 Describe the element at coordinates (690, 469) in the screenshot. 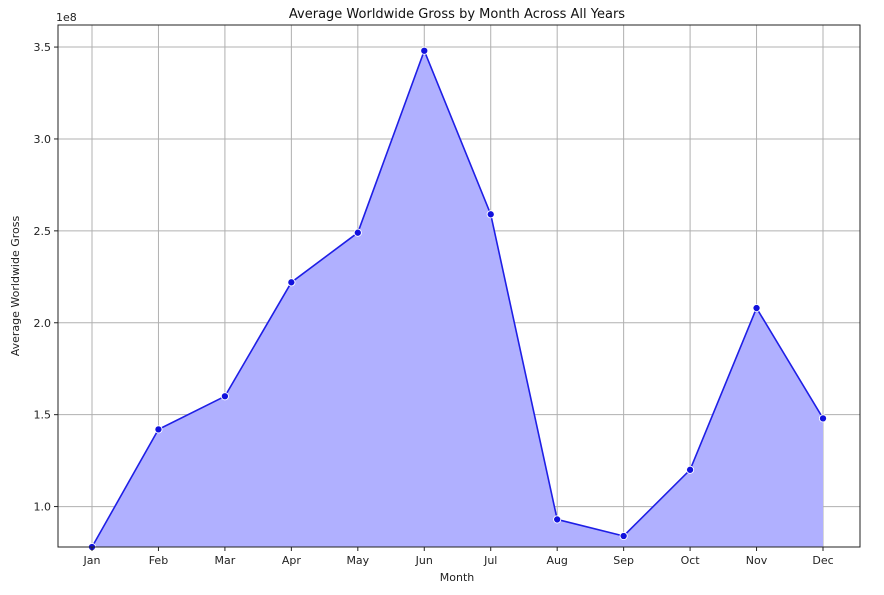

I see `data-point-oct` at that location.